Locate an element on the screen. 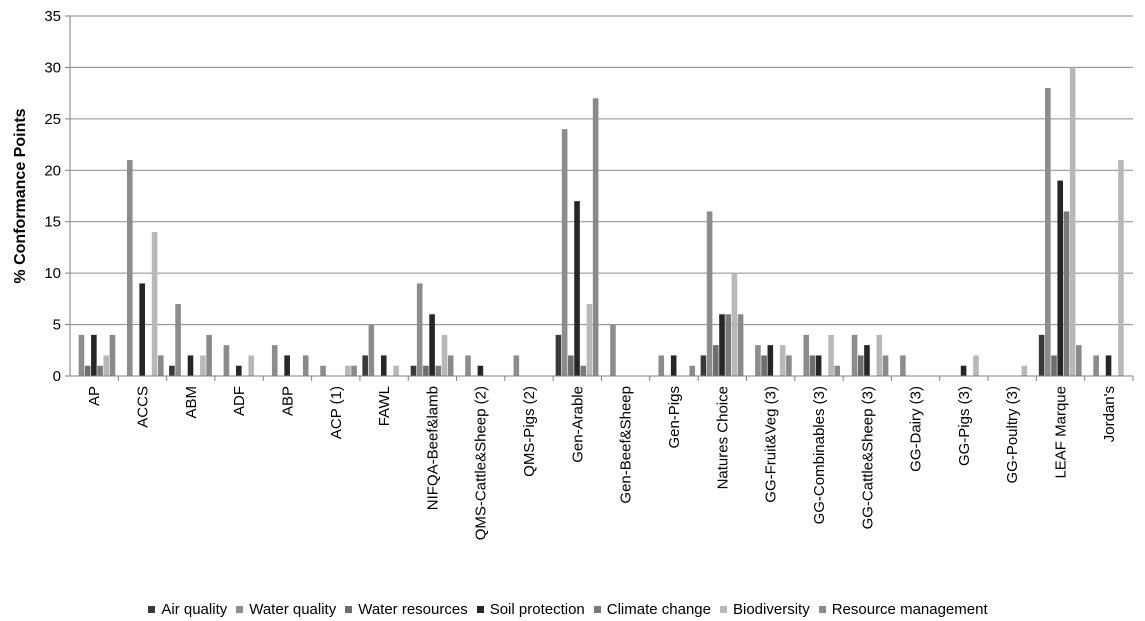  x-tick-label: ACP (1) is located at coordinates (336, 412).